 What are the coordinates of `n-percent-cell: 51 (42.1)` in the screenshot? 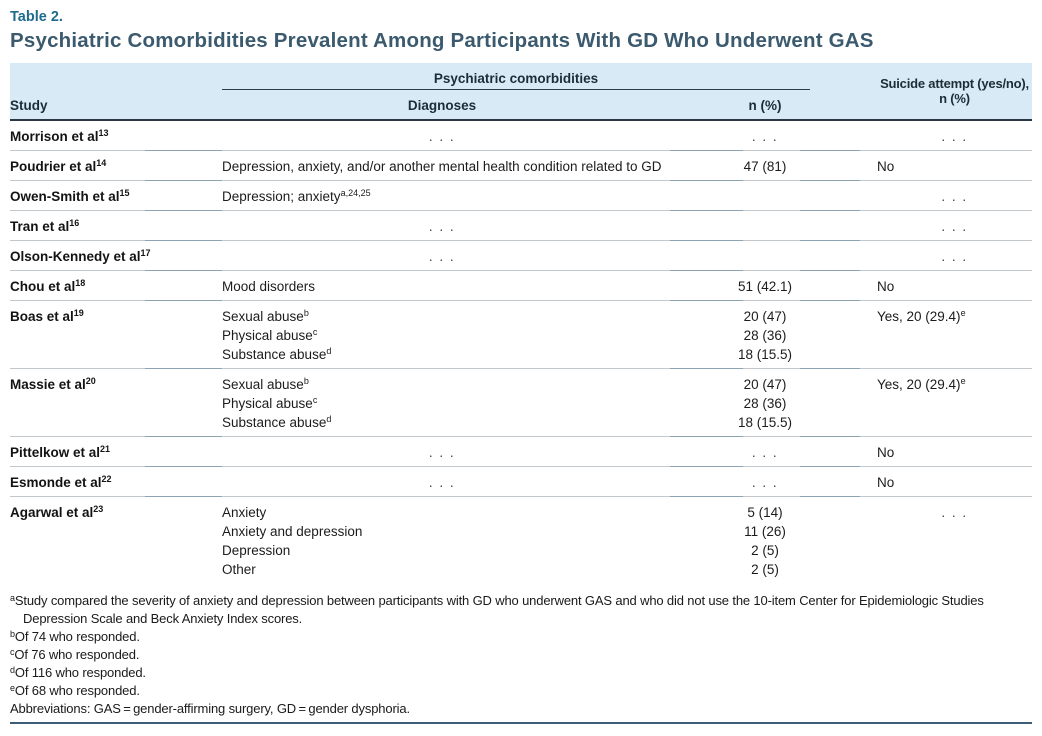 It's located at (765, 286).